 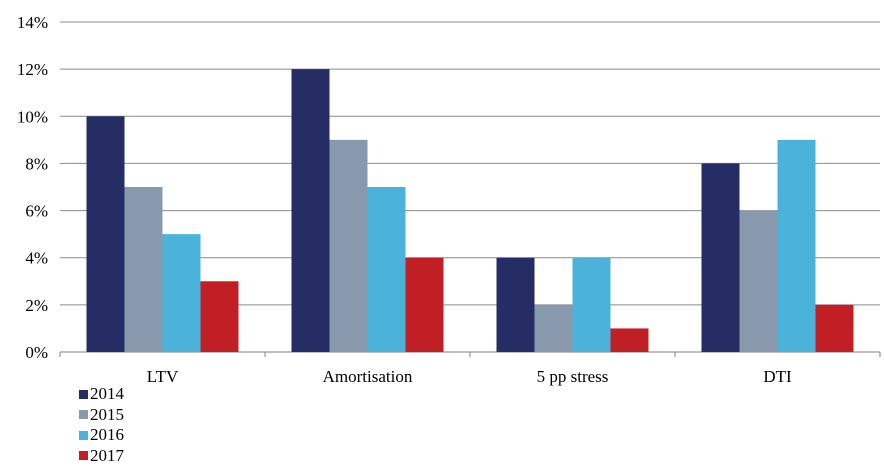 I want to click on y-tick-label: 12%, so click(x=32, y=69).